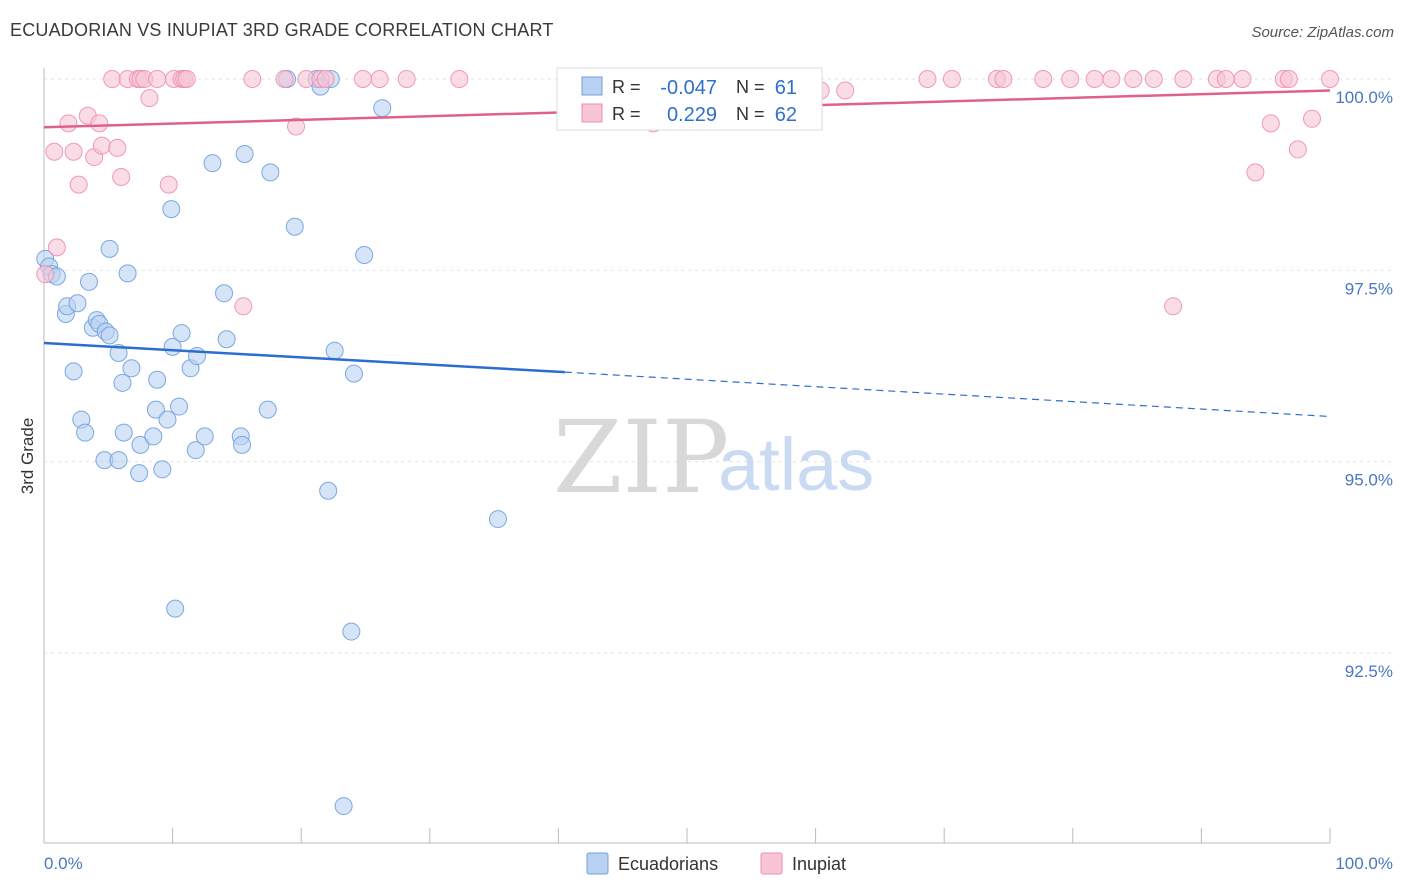 The height and width of the screenshot is (892, 1406). I want to click on bottom-legend: Ecuadorians Inupiat, so click(716, 863).